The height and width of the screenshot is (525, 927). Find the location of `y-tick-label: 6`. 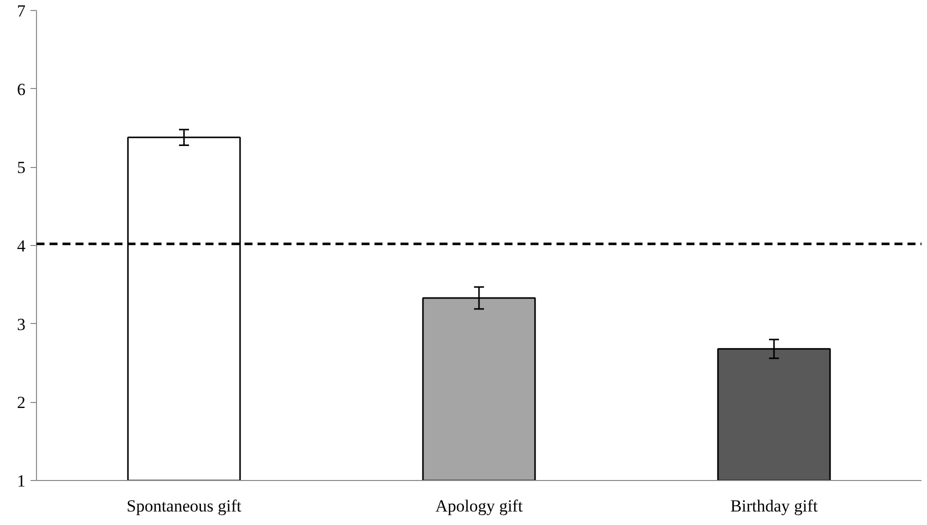

y-tick-label: 6 is located at coordinates (21, 89).